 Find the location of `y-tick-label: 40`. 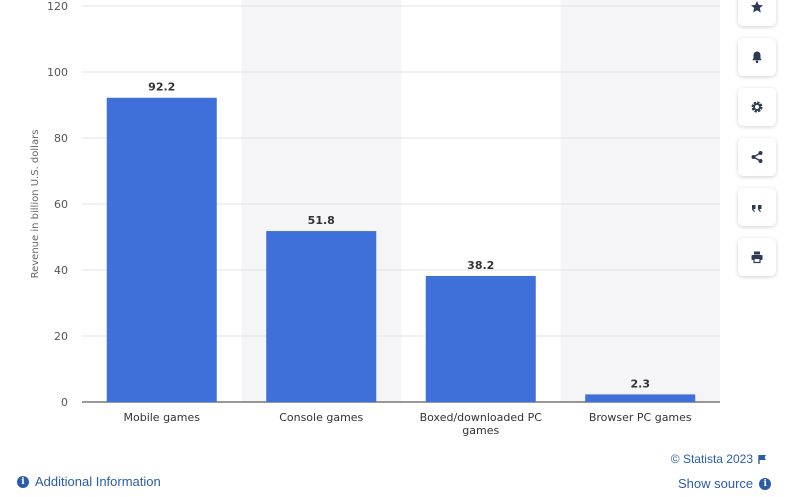

y-tick-label: 40 is located at coordinates (61, 270).